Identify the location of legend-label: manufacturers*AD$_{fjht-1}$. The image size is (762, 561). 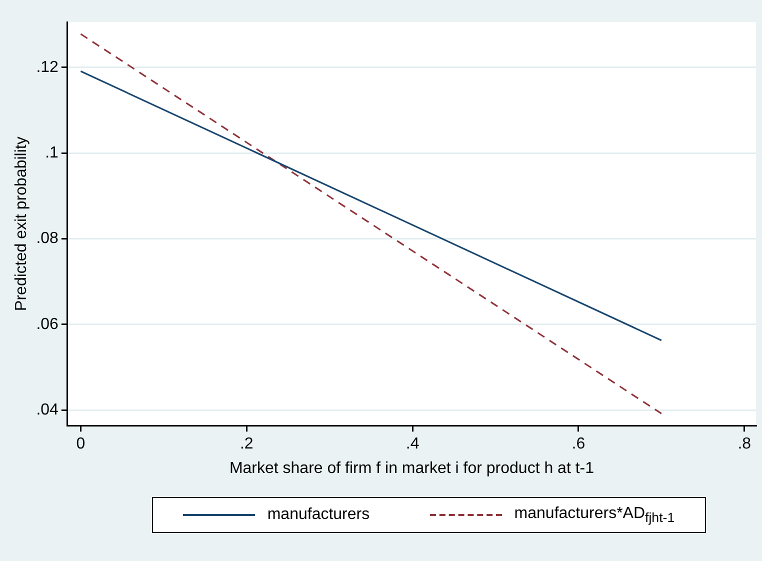
(594, 515).